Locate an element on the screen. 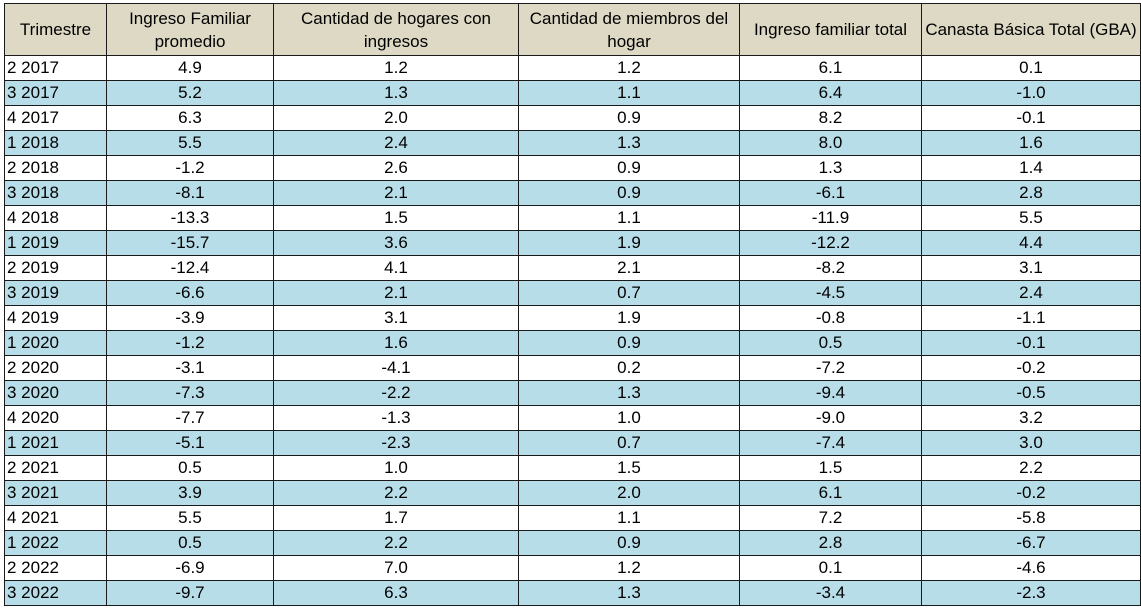 This screenshot has width=1141, height=608. table-row: 4 2018 -13.3 1.5 1.1 -11.9 5.5 is located at coordinates (572, 218).